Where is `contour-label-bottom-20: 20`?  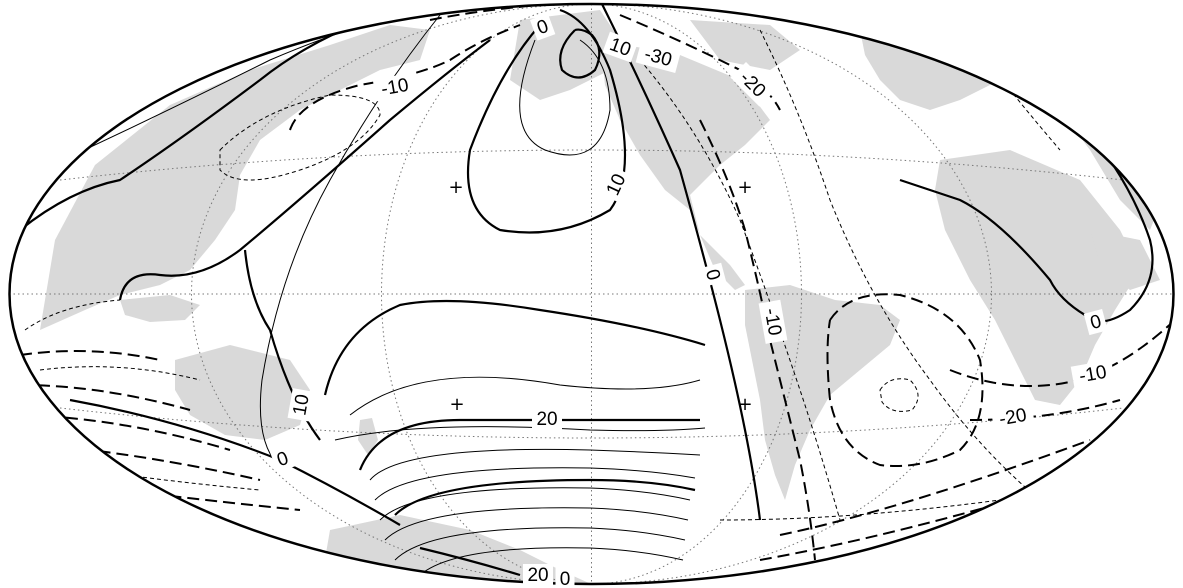
contour-label-bottom-20: 20 is located at coordinates (538, 575).